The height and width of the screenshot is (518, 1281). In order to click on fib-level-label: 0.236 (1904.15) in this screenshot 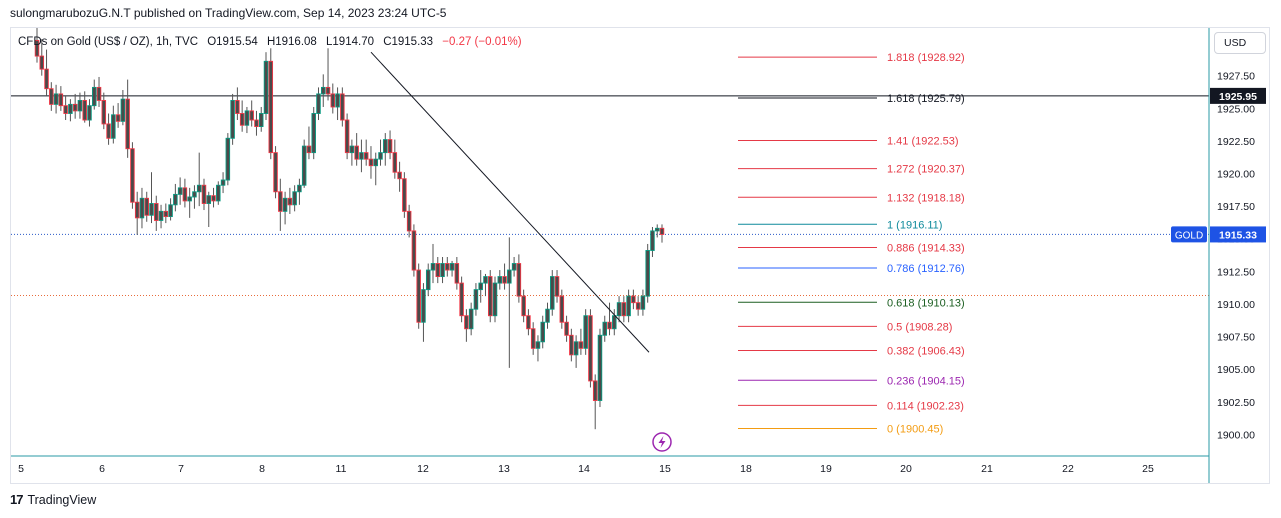, I will do `click(926, 381)`.